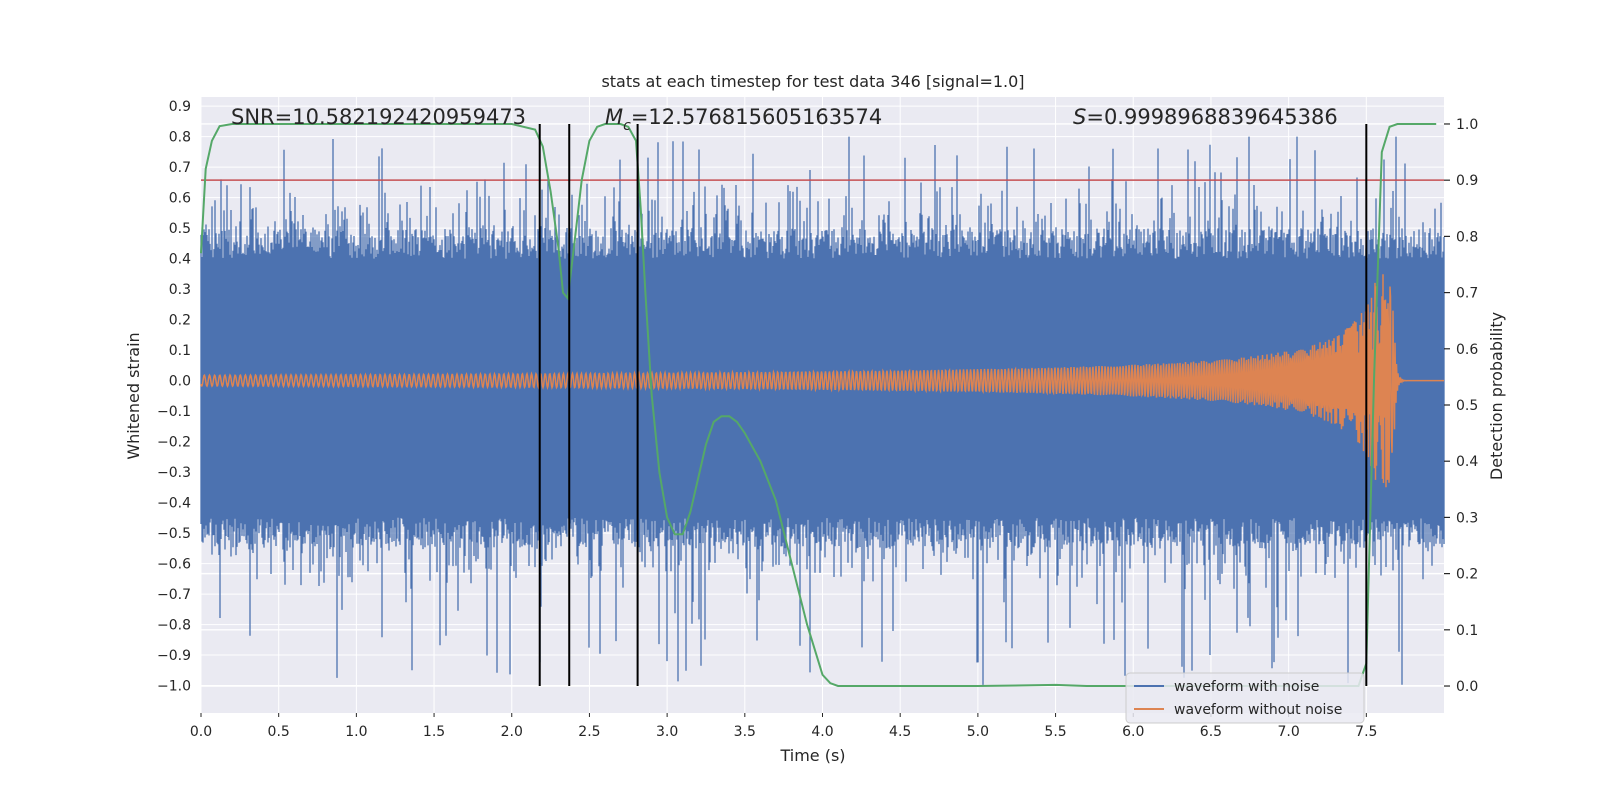 The image size is (1600, 800). What do you see at coordinates (900, 732) in the screenshot?
I see `x-tick-label: 4.5` at bounding box center [900, 732].